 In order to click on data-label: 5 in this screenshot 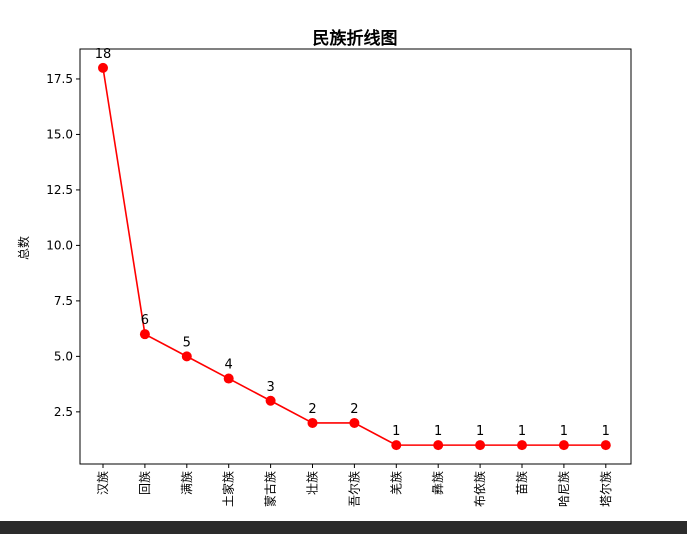, I will do `click(187, 342)`.